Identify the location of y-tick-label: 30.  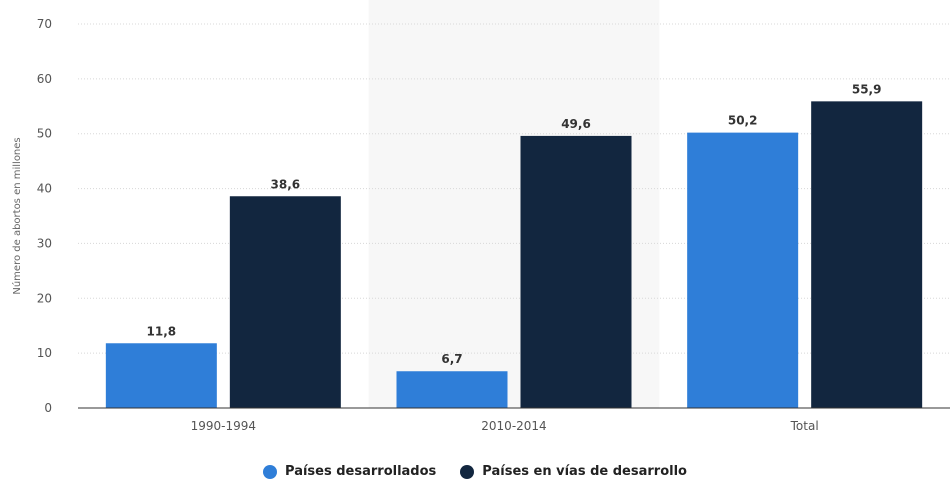
(44, 243).